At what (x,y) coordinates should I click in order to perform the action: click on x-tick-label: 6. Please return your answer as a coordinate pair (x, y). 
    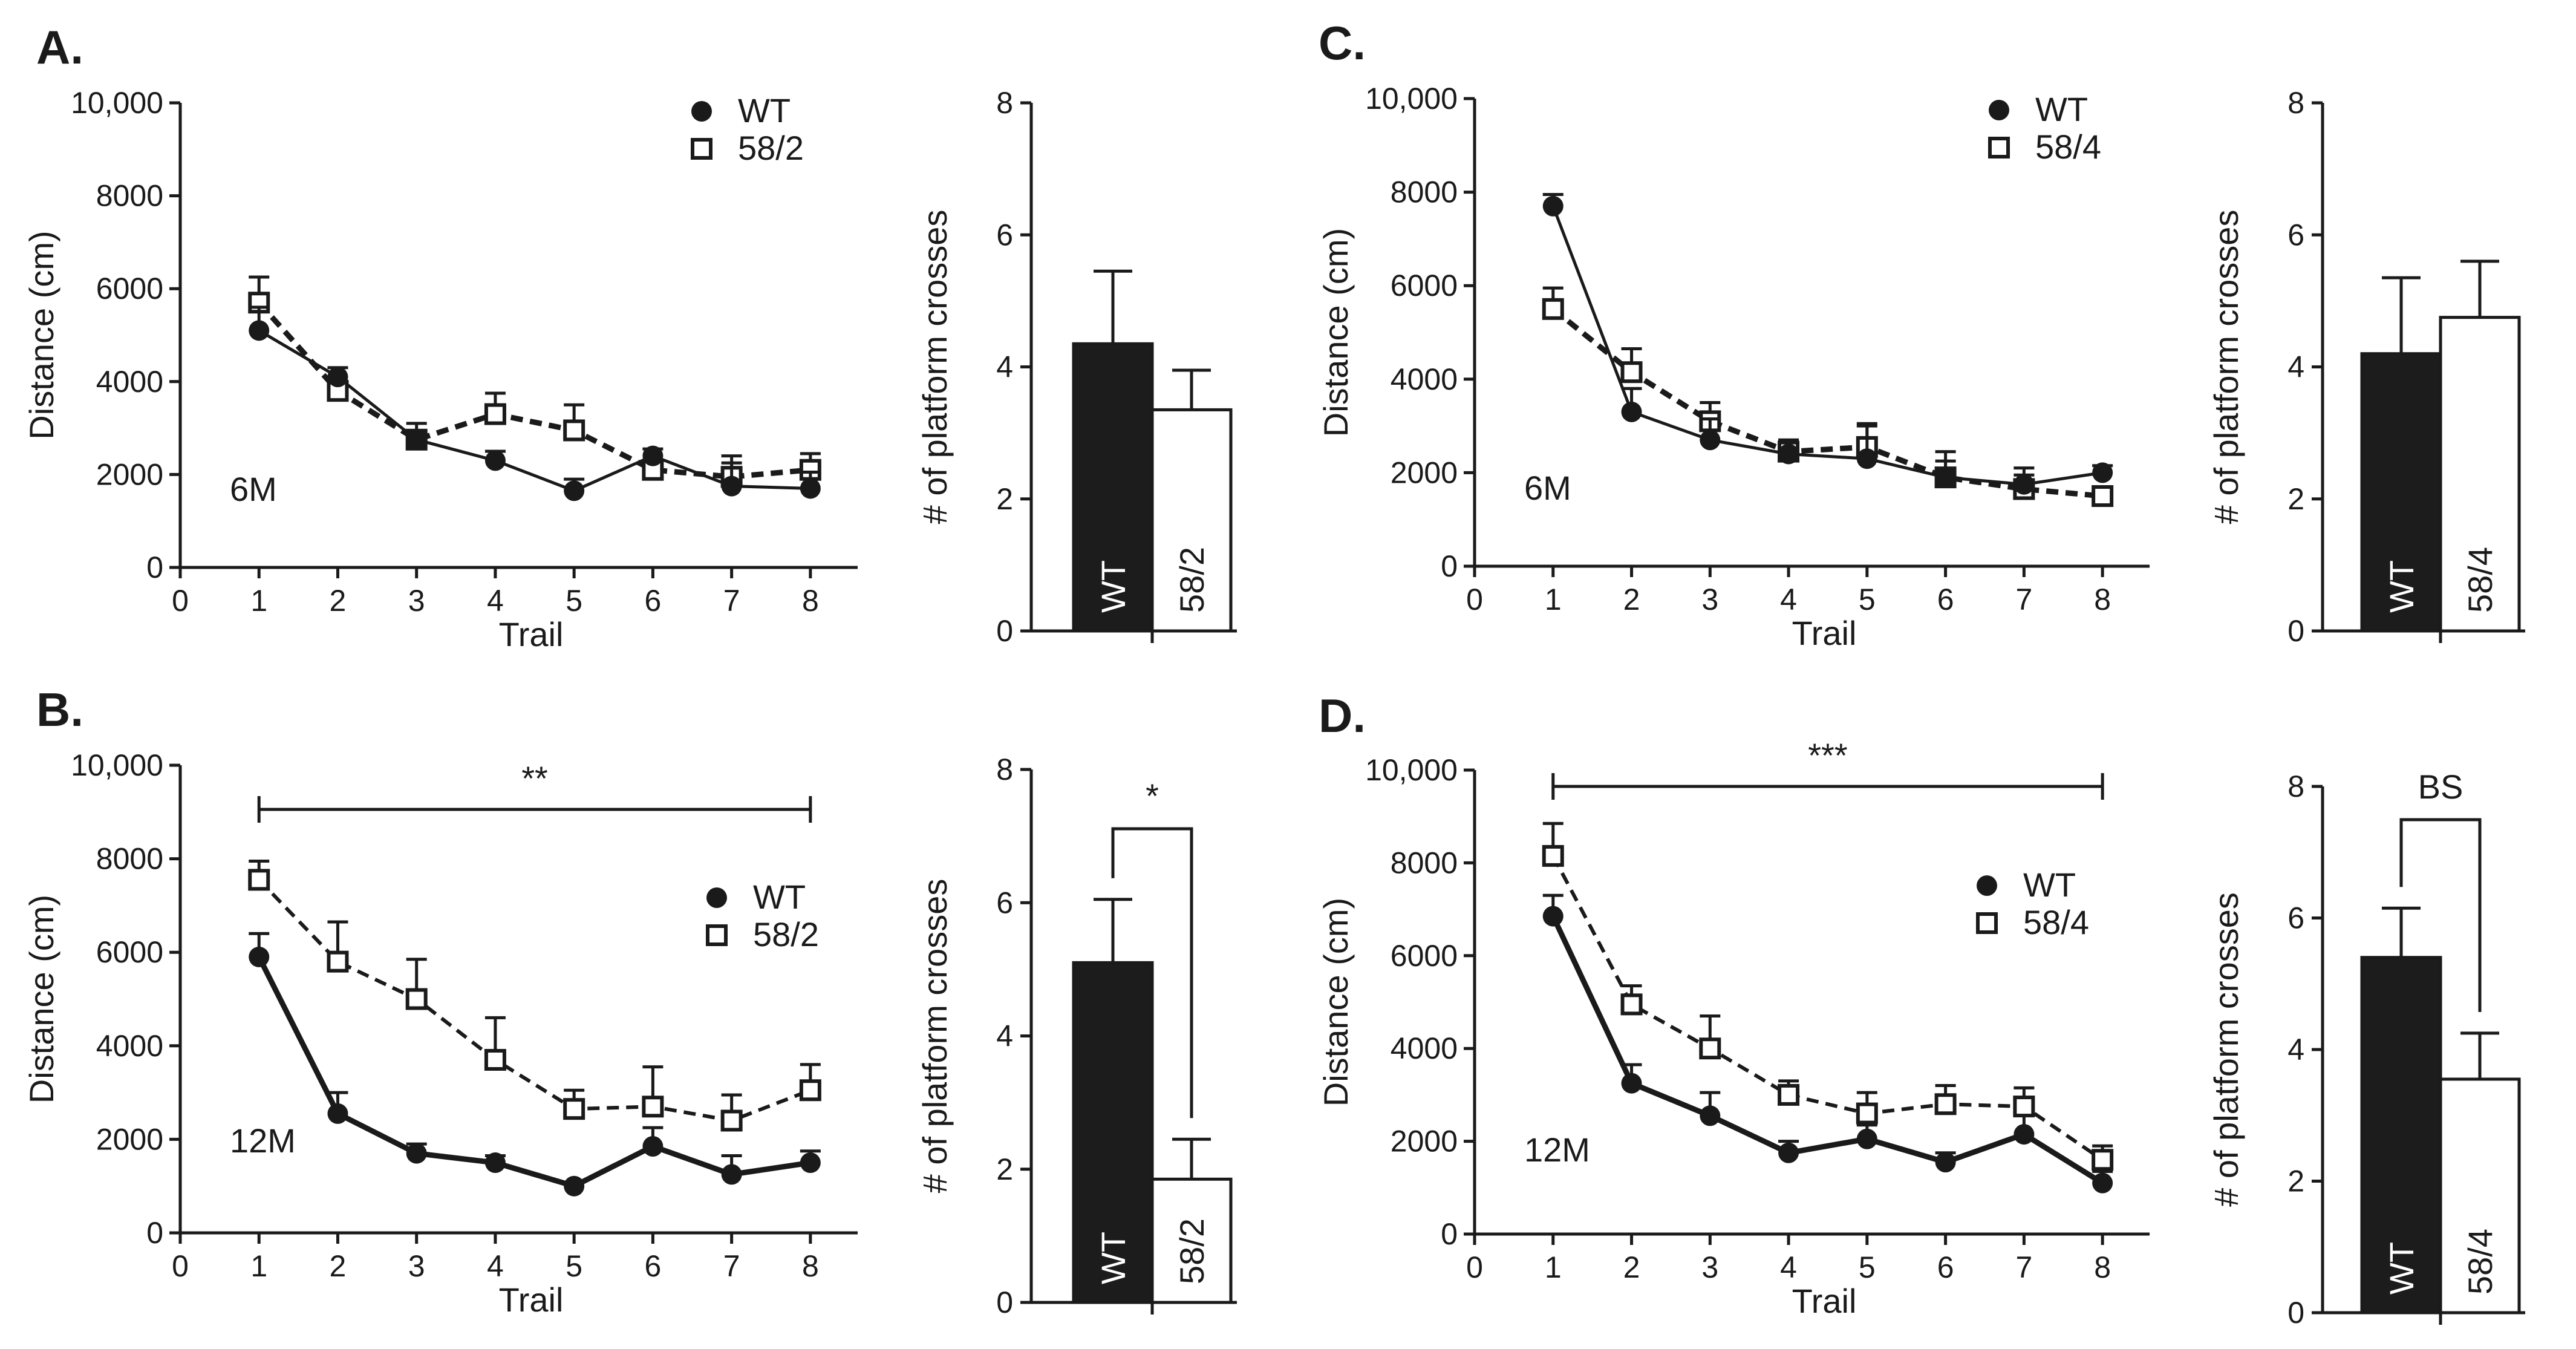
    Looking at the image, I should click on (653, 601).